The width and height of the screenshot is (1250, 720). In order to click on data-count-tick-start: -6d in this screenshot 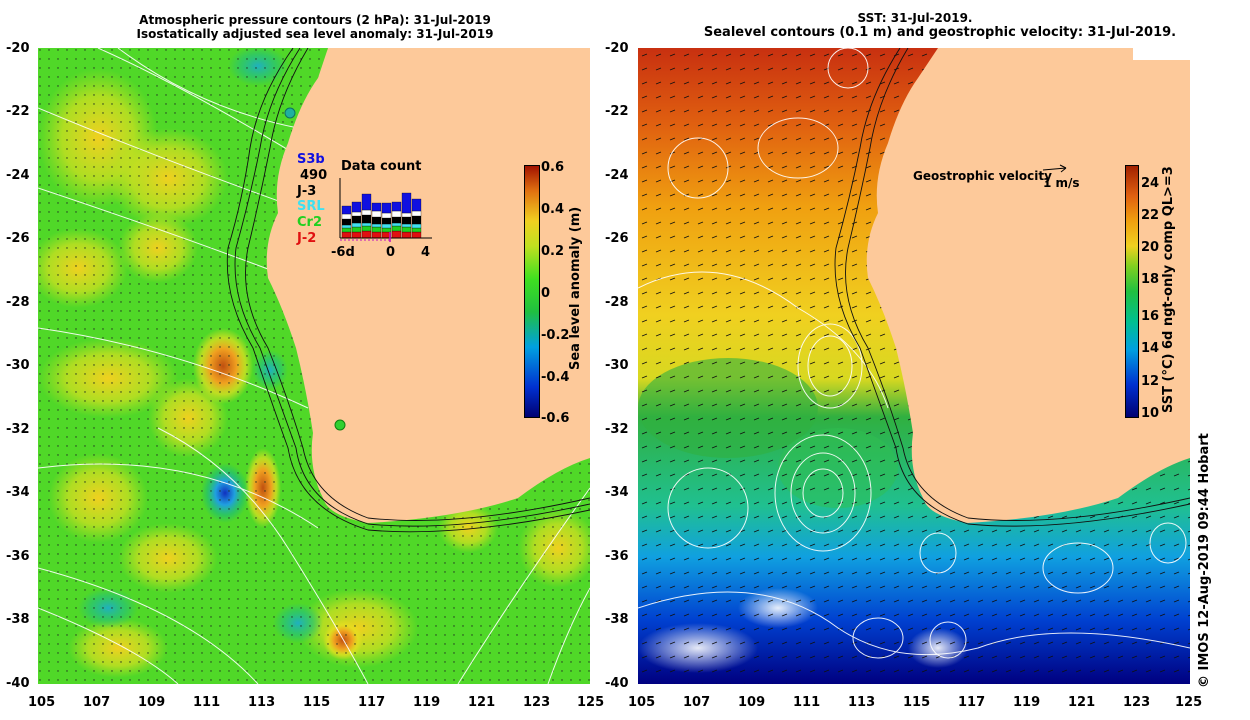, I will do `click(343, 252)`.